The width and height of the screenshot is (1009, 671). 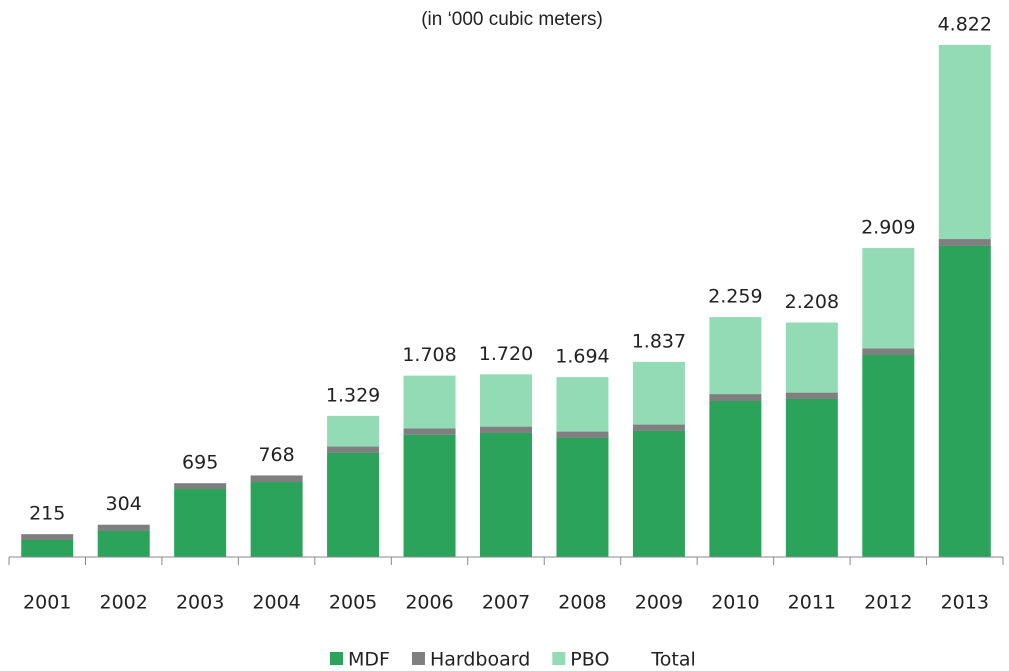 What do you see at coordinates (506, 354) in the screenshot?
I see `total-label: 1.720` at bounding box center [506, 354].